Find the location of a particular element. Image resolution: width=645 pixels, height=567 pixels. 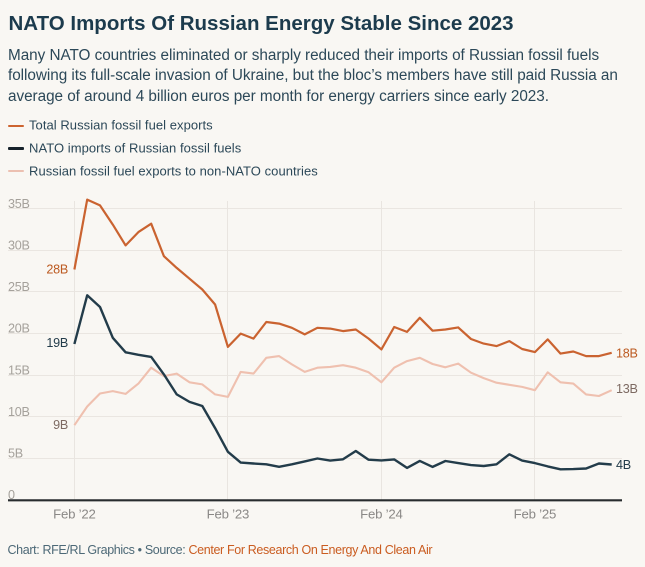

svg-text: Feb ’25 is located at coordinates (535, 514).